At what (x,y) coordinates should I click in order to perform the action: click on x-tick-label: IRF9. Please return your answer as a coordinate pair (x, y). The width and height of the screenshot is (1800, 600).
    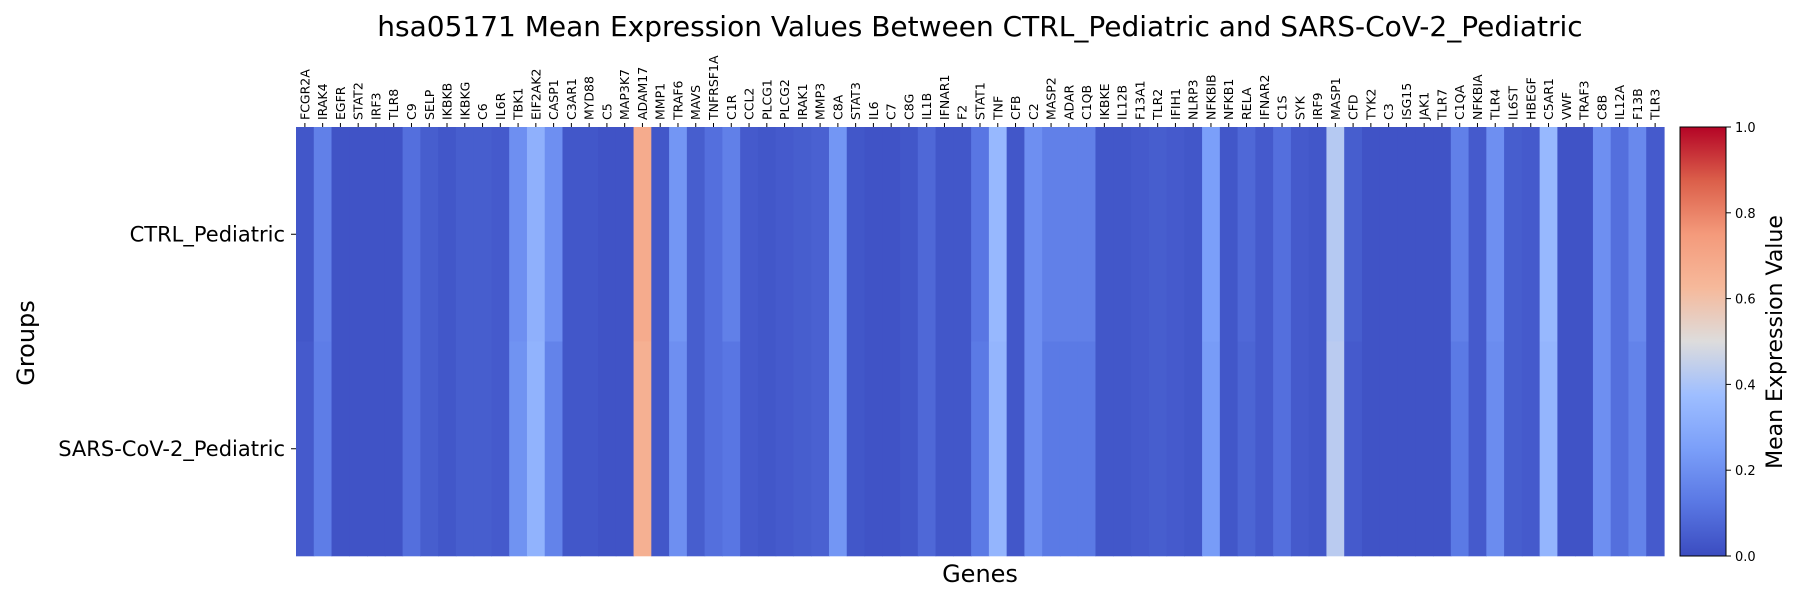
    Looking at the image, I should click on (1317, 106).